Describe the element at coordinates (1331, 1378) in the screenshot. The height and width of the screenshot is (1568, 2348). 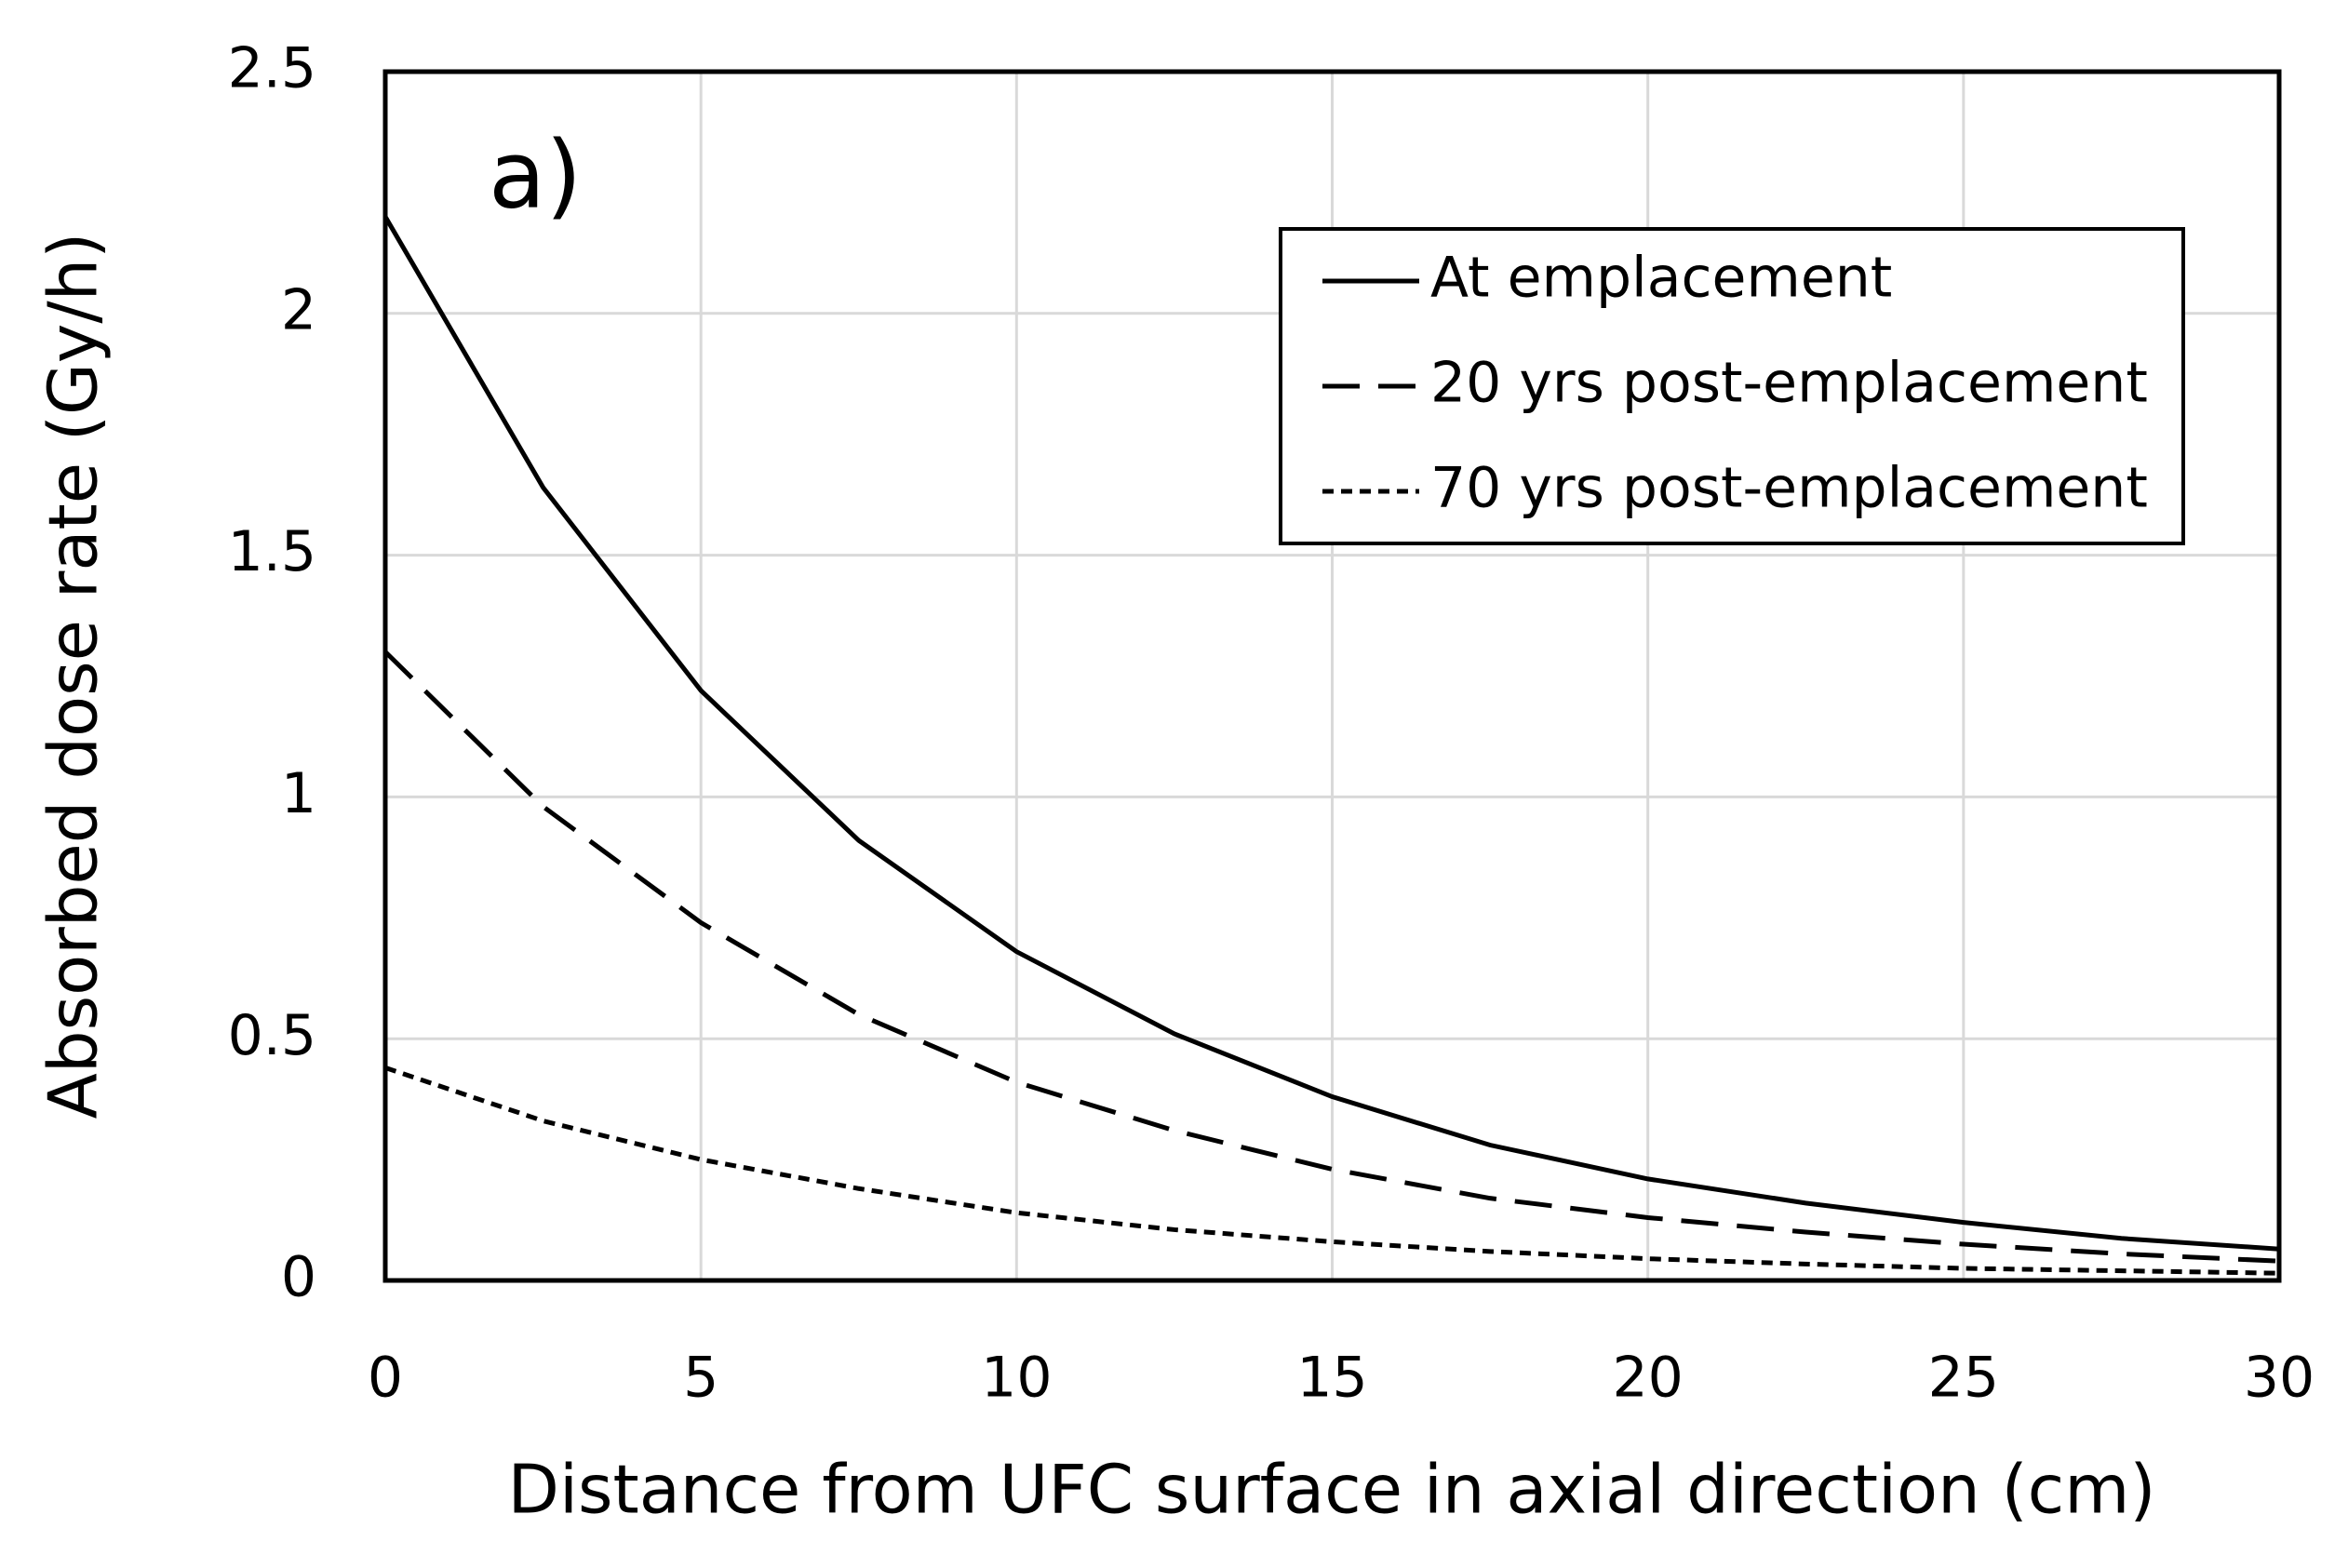
I see `x-tick-label: 15` at that location.